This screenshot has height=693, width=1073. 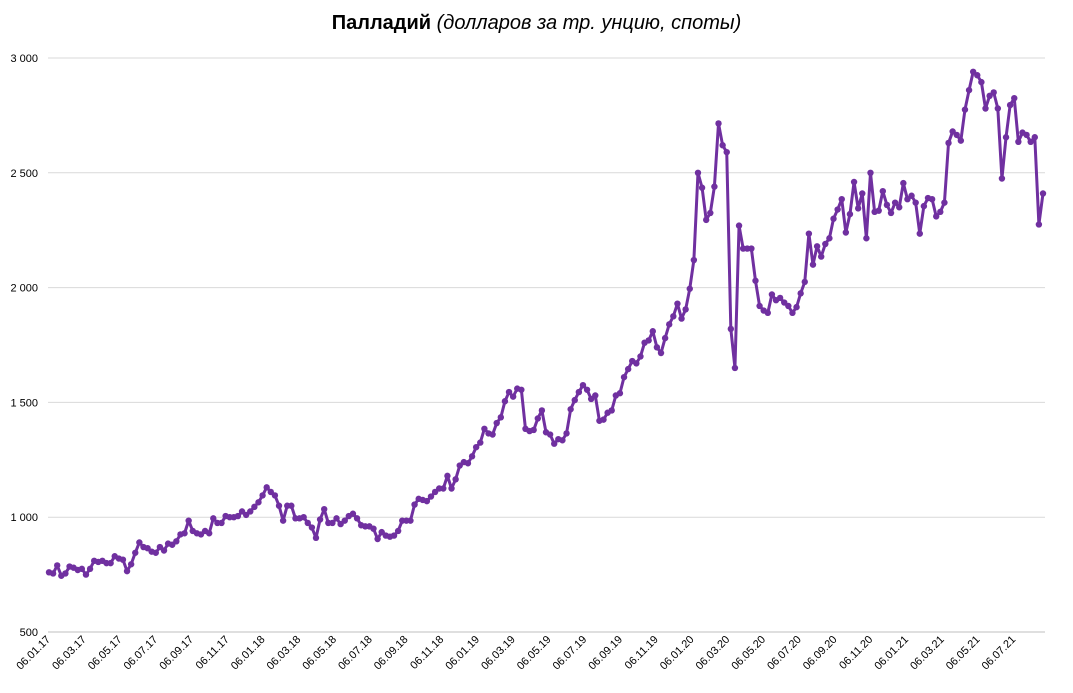 What do you see at coordinates (29, 633) in the screenshot?
I see `y-tick-label: 500` at bounding box center [29, 633].